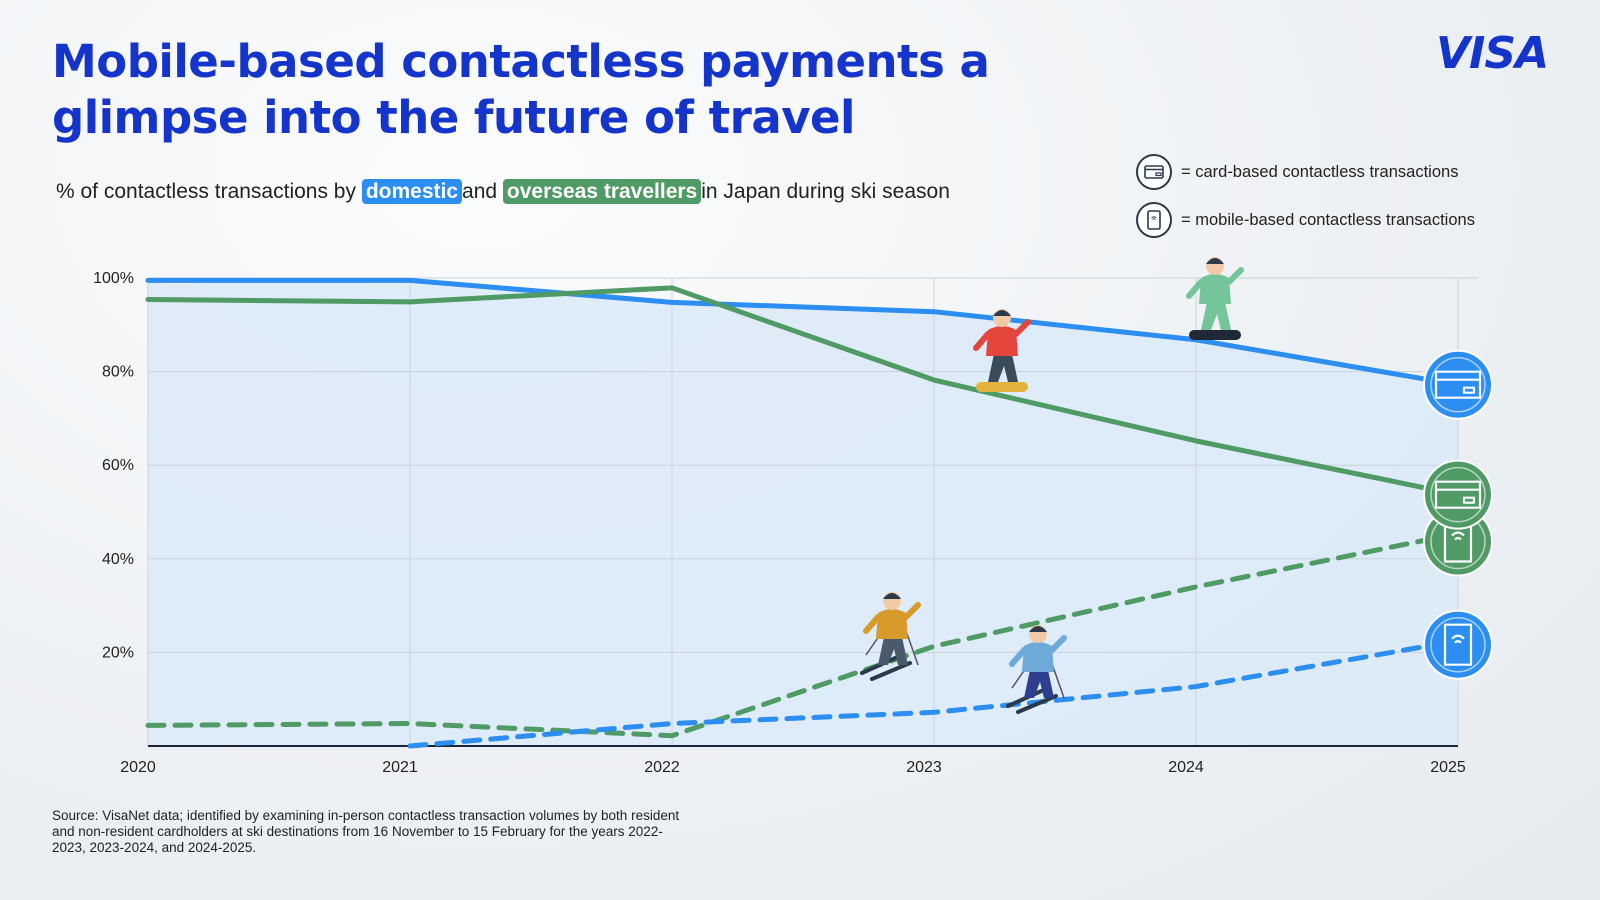 The width and height of the screenshot is (1600, 900). What do you see at coordinates (400, 767) in the screenshot?
I see `x-tick-label: 2021` at bounding box center [400, 767].